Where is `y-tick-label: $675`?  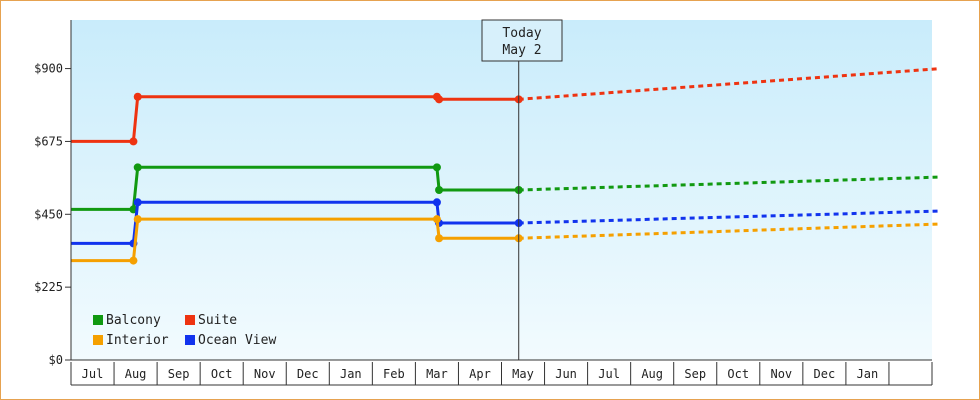 y-tick-label: $675 is located at coordinates (48, 141).